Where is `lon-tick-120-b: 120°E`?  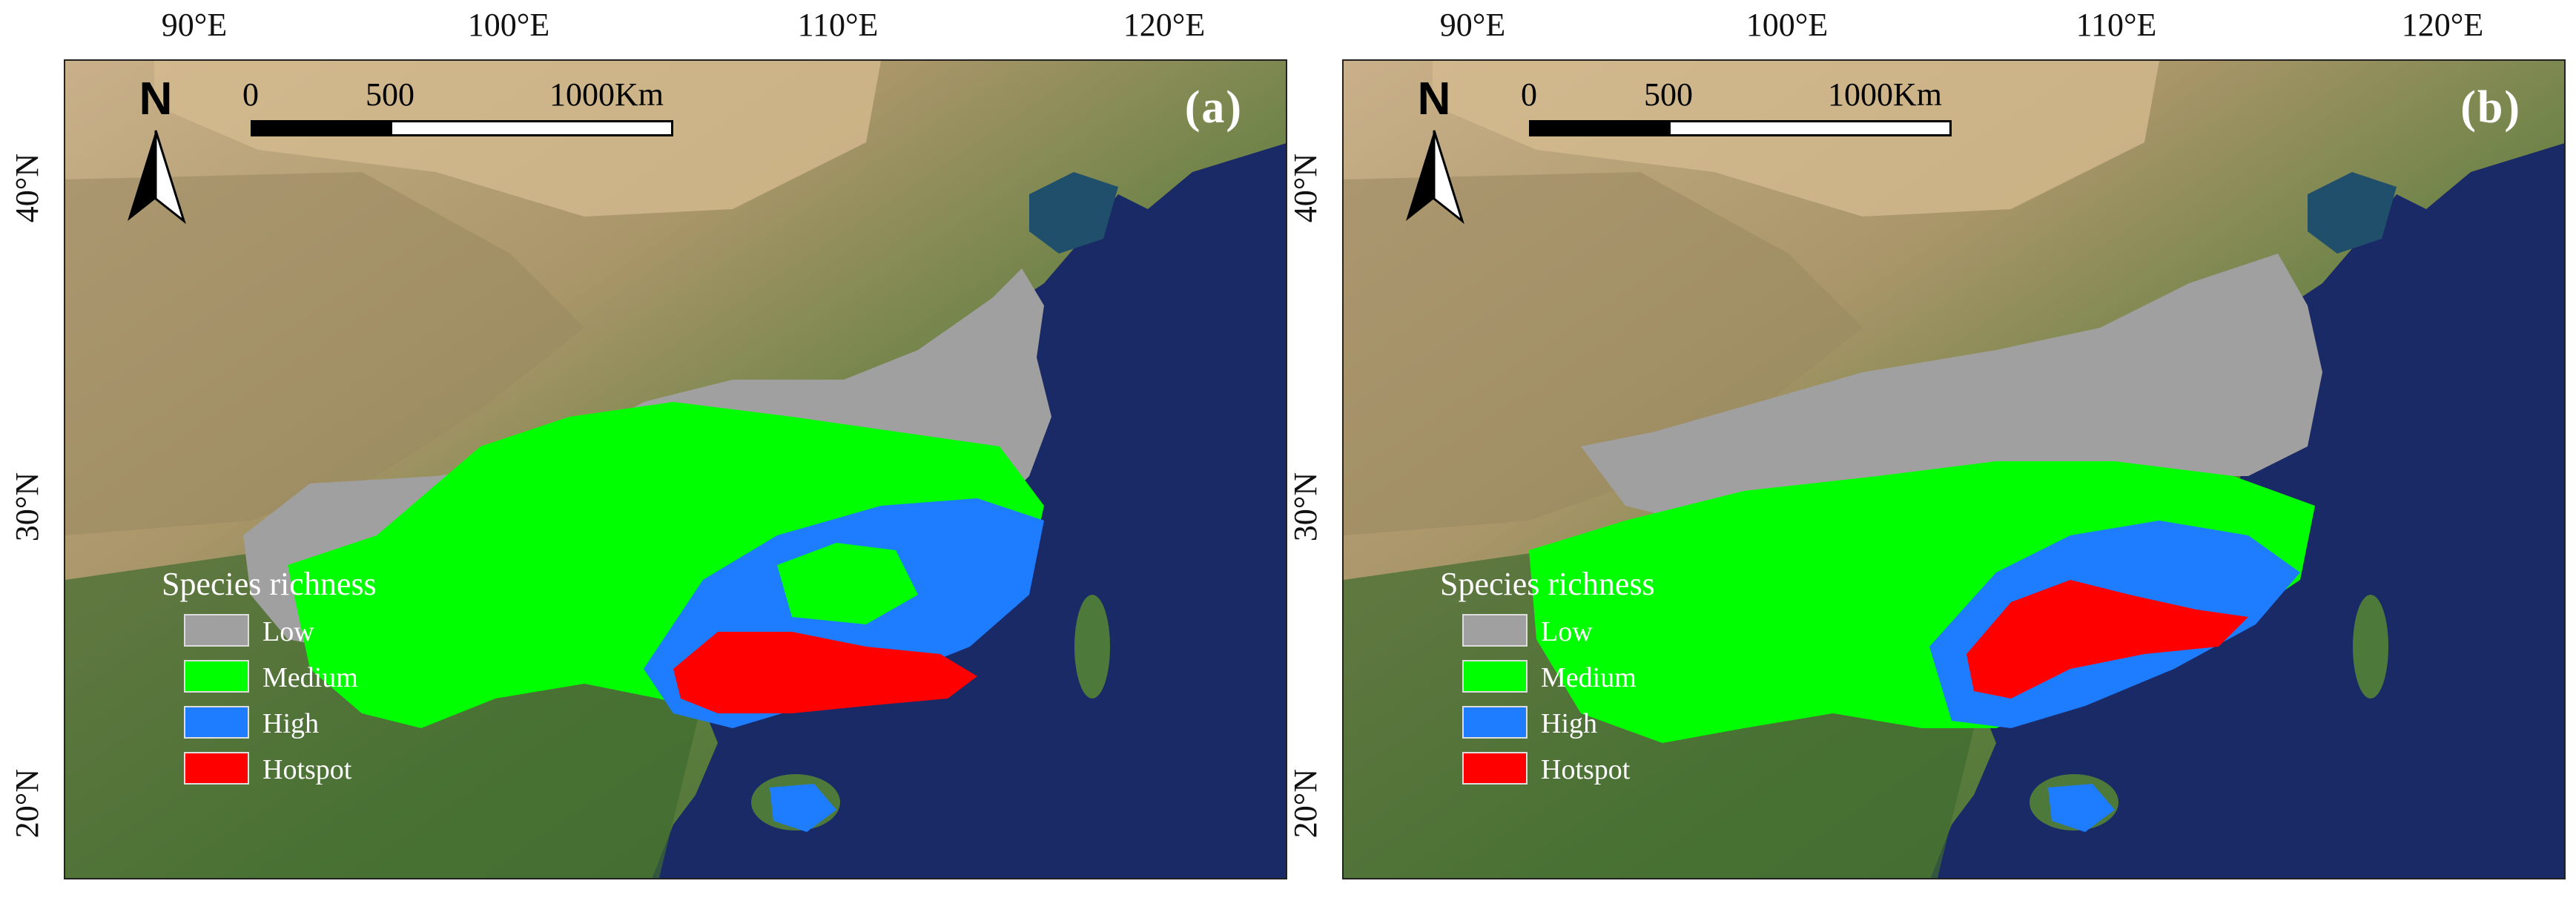 lon-tick-120-b: 120°E is located at coordinates (2442, 25).